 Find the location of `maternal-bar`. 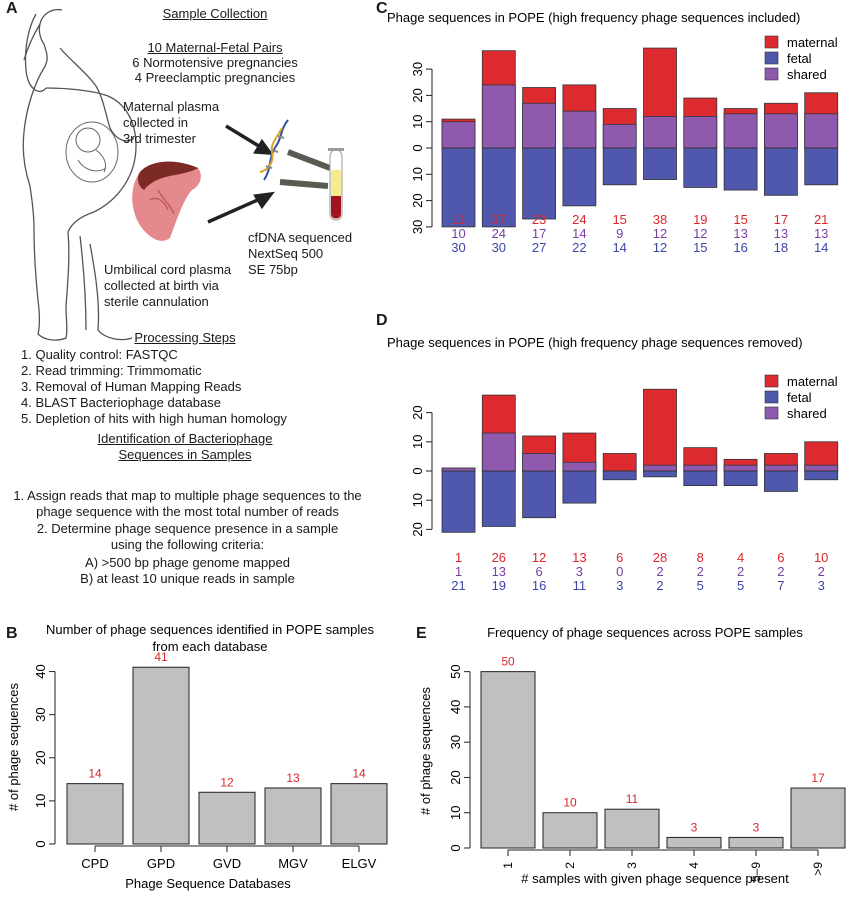

maternal-bar is located at coordinates (619, 462).